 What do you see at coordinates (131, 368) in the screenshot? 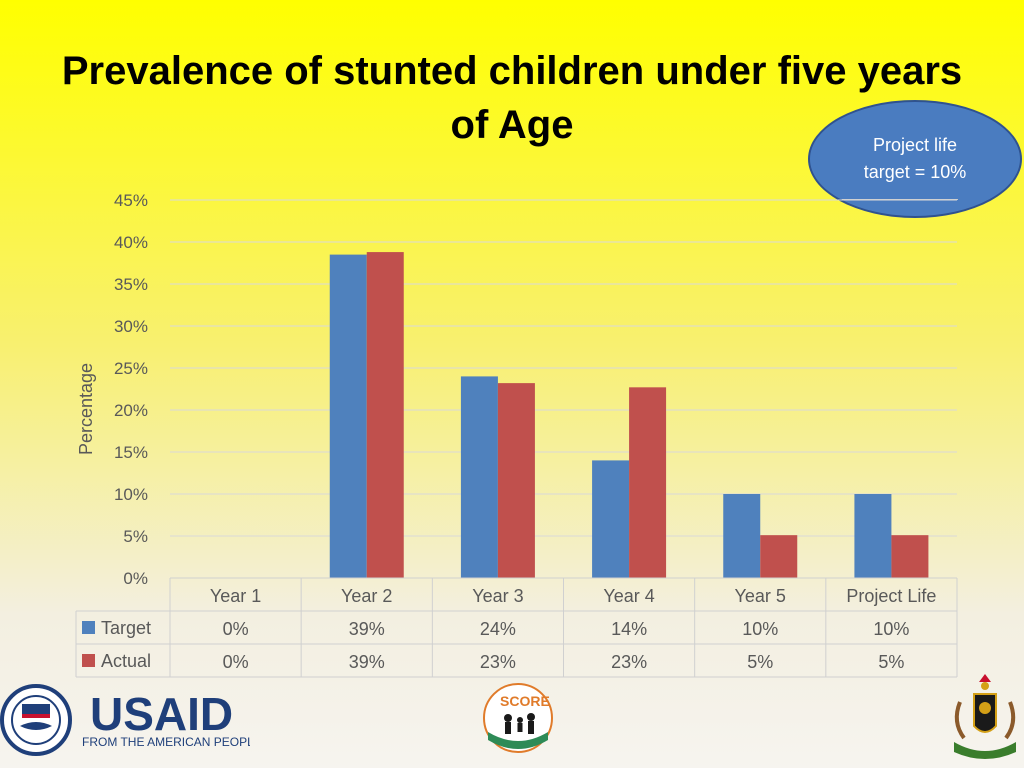
I see `y-tick-label: 25%` at bounding box center [131, 368].